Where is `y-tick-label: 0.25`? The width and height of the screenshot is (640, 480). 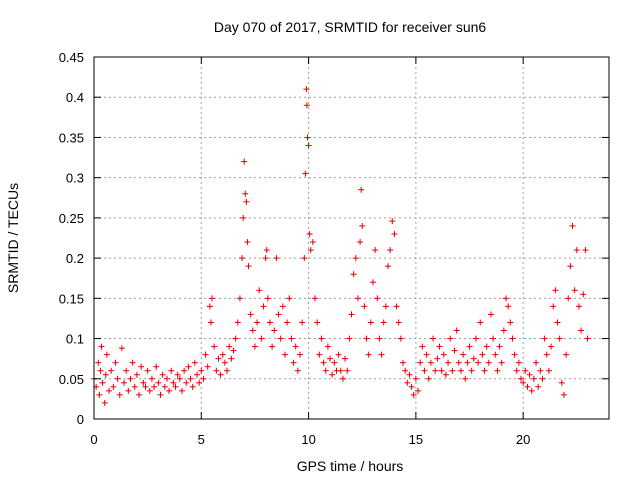
y-tick-label: 0.25 is located at coordinates (71, 218).